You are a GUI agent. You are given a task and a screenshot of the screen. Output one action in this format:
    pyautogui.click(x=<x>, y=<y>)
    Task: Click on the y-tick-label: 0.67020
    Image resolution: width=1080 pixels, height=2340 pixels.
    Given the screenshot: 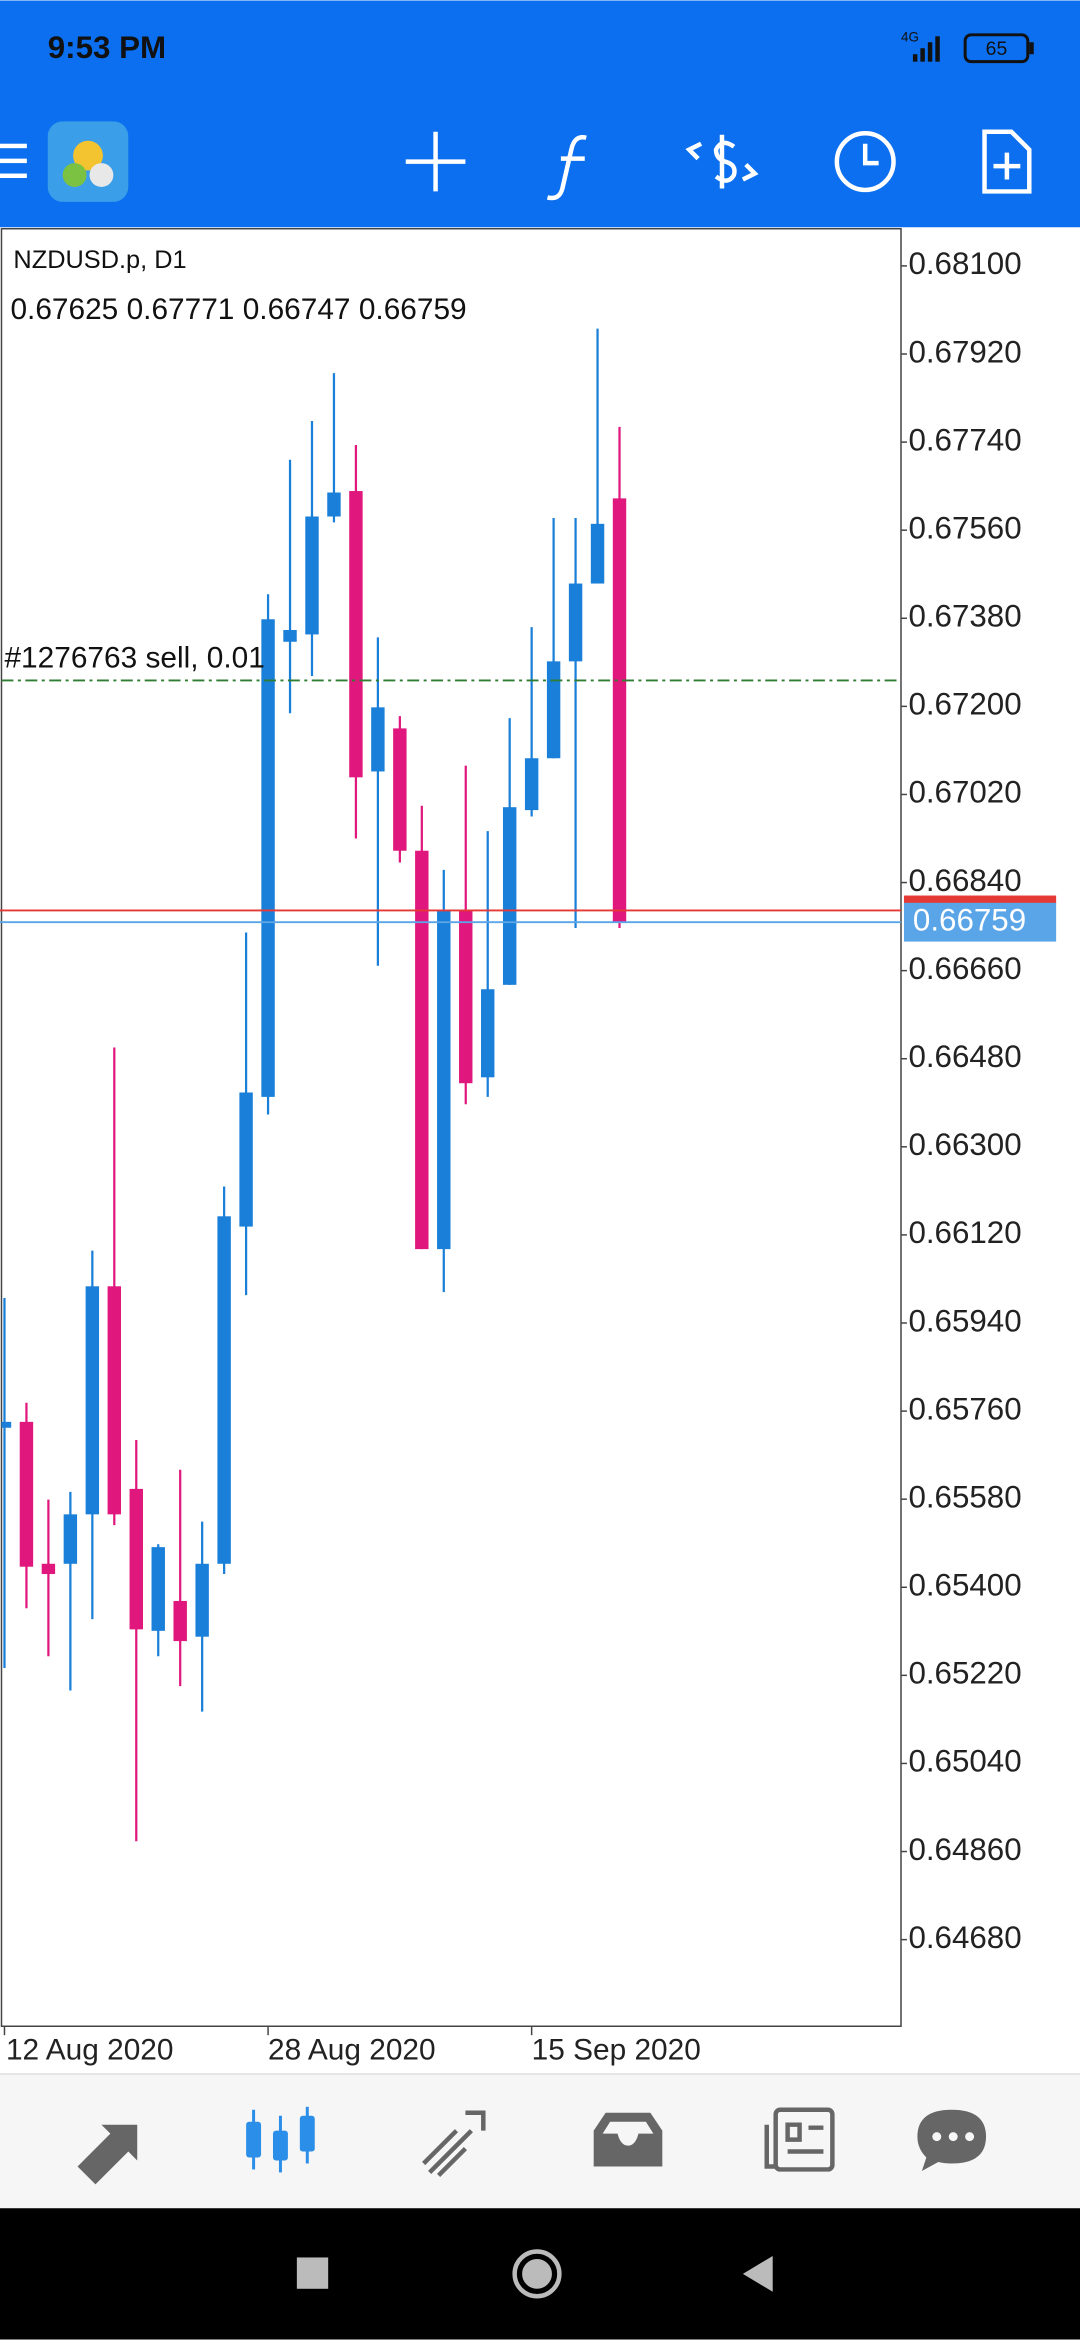 What is the action you would take?
    pyautogui.click(x=964, y=792)
    